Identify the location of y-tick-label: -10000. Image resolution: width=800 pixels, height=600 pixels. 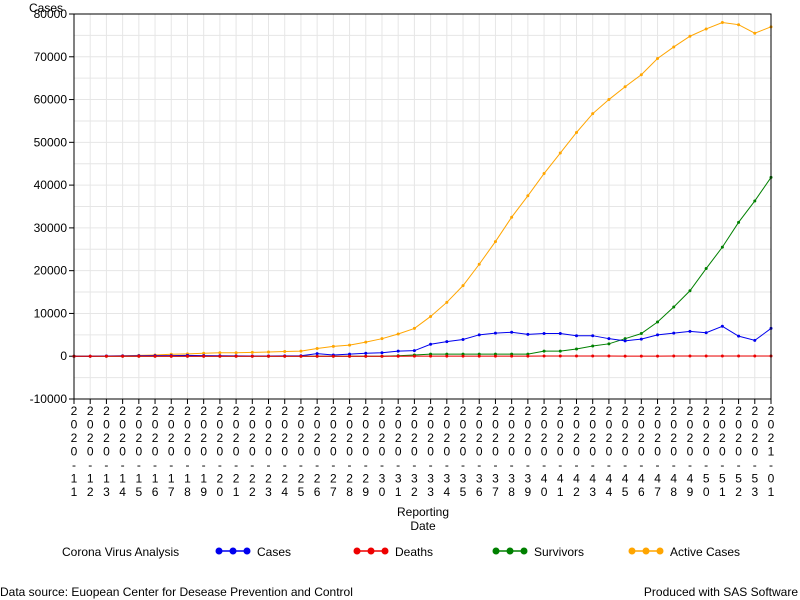
(49, 399).